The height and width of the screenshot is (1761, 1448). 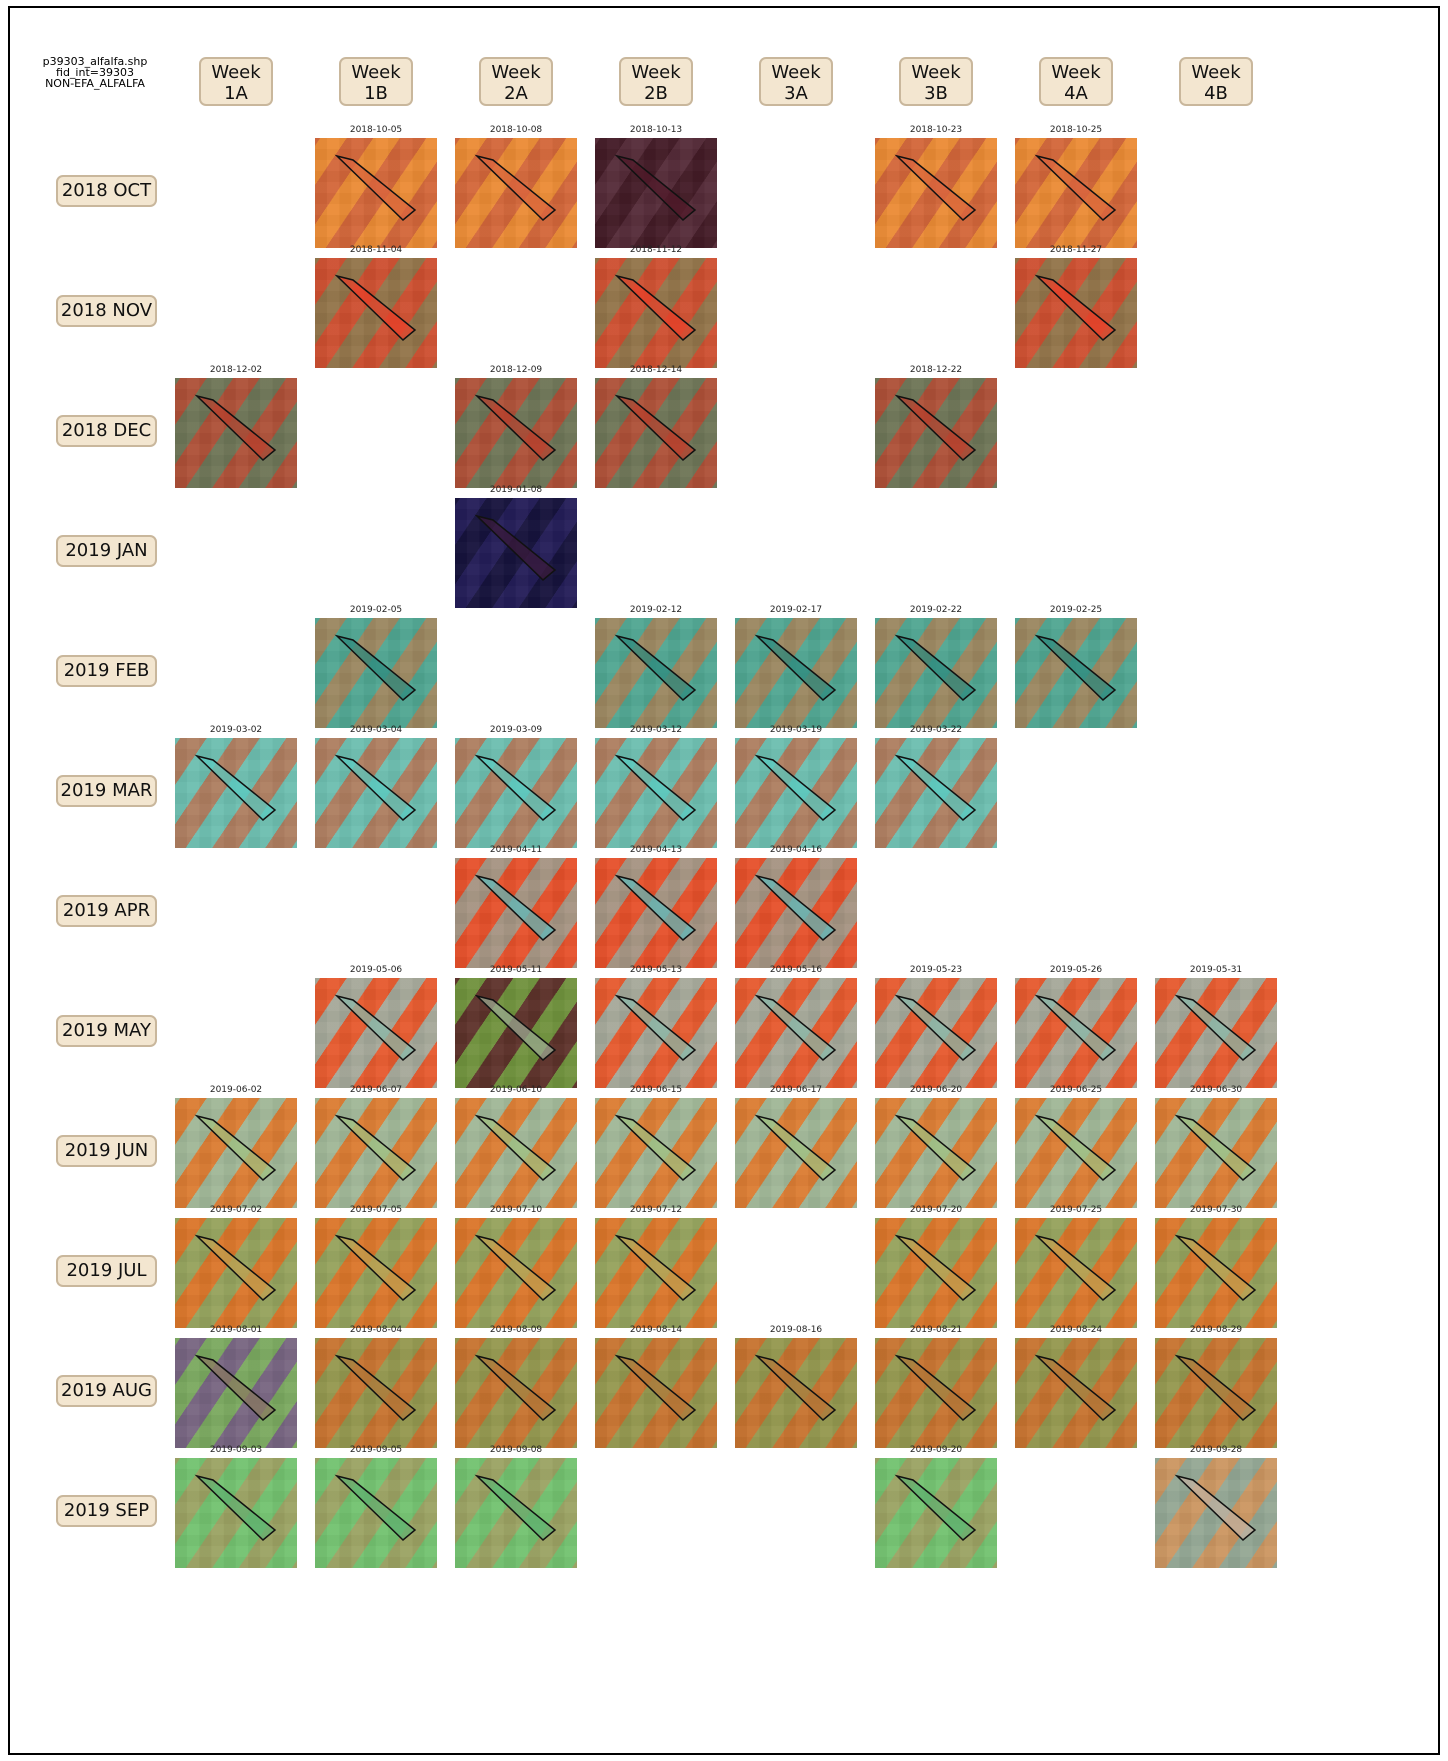 I want to click on image-cell: 2018-12-02, so click(x=236, y=427).